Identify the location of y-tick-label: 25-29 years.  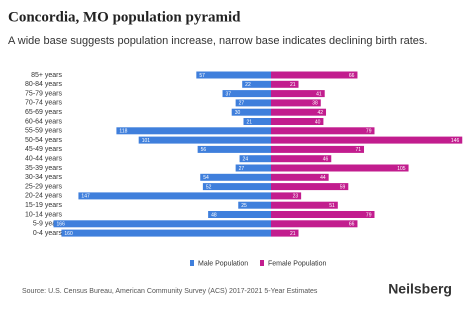
(43, 186).